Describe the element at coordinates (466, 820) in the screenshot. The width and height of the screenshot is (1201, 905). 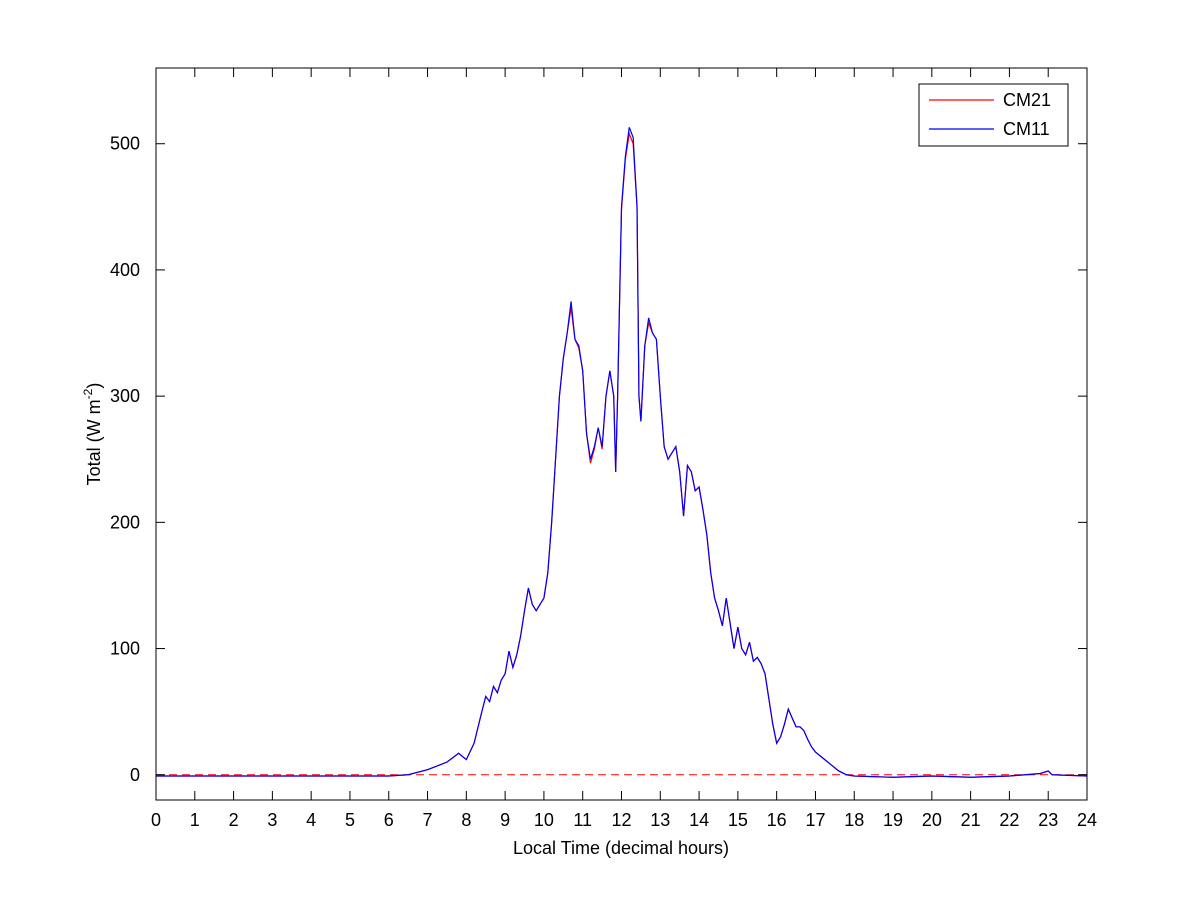
I see `x-tick-label: 8` at that location.